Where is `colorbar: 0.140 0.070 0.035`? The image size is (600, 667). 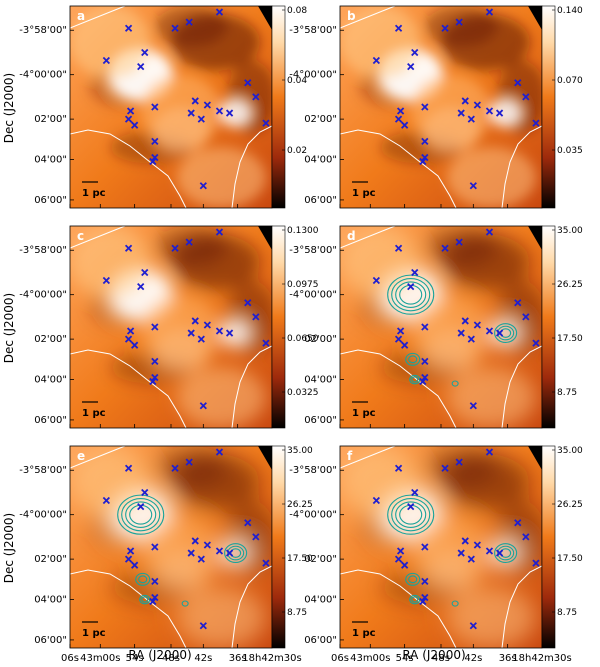
colorbar: 0.140 0.070 0.035 is located at coordinates (562, 107).